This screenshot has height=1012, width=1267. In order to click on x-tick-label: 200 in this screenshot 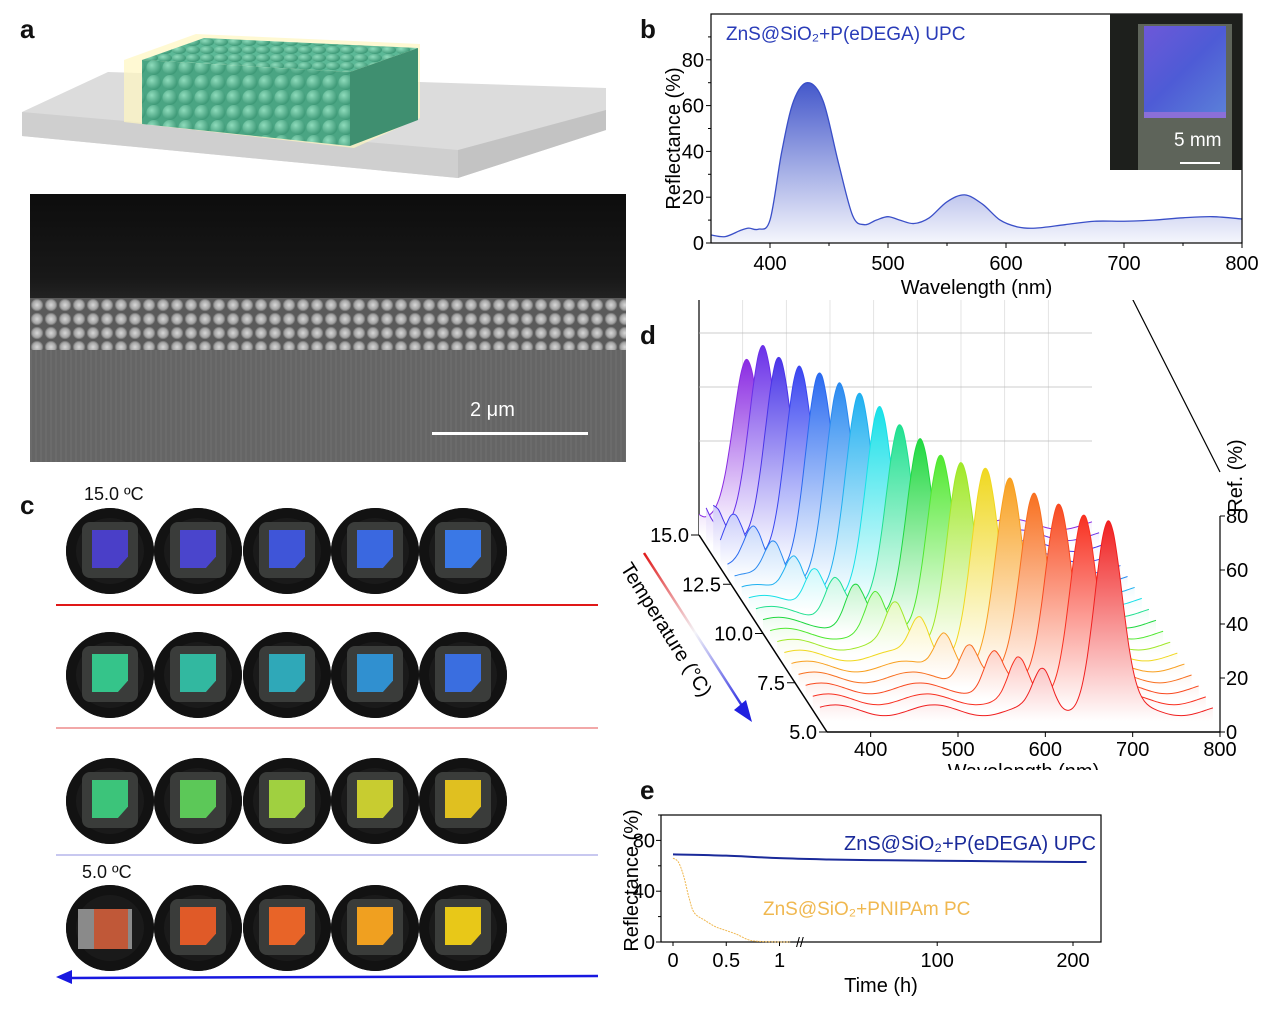, I will do `click(1072, 961)`.